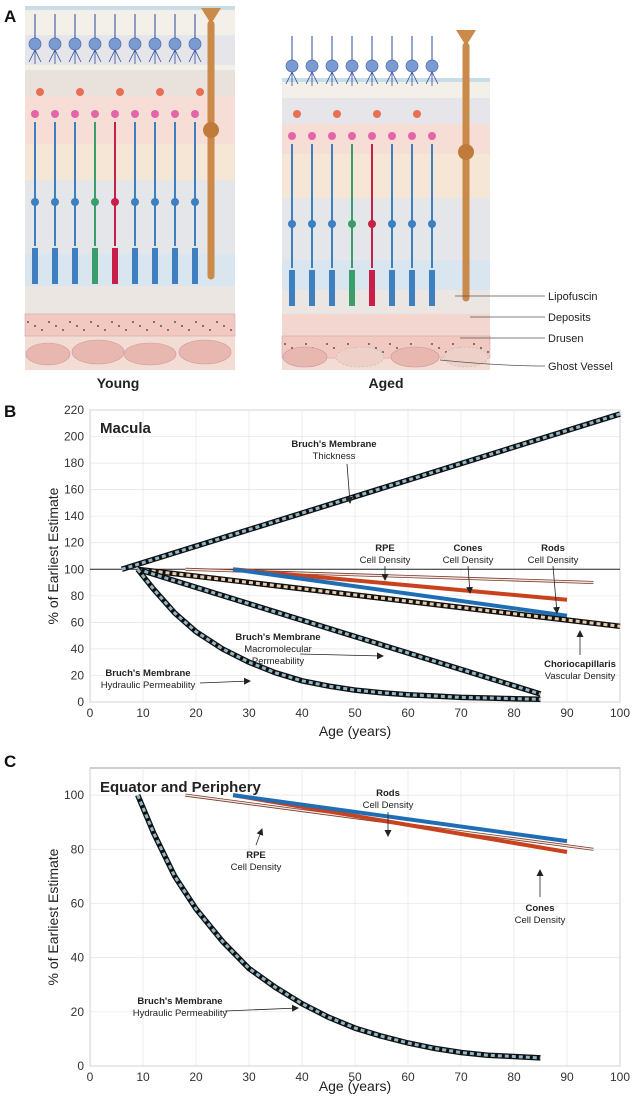 The width and height of the screenshot is (633, 1100). Describe the element at coordinates (78, 903) in the screenshot. I see `y-tick-label: 60` at that location.